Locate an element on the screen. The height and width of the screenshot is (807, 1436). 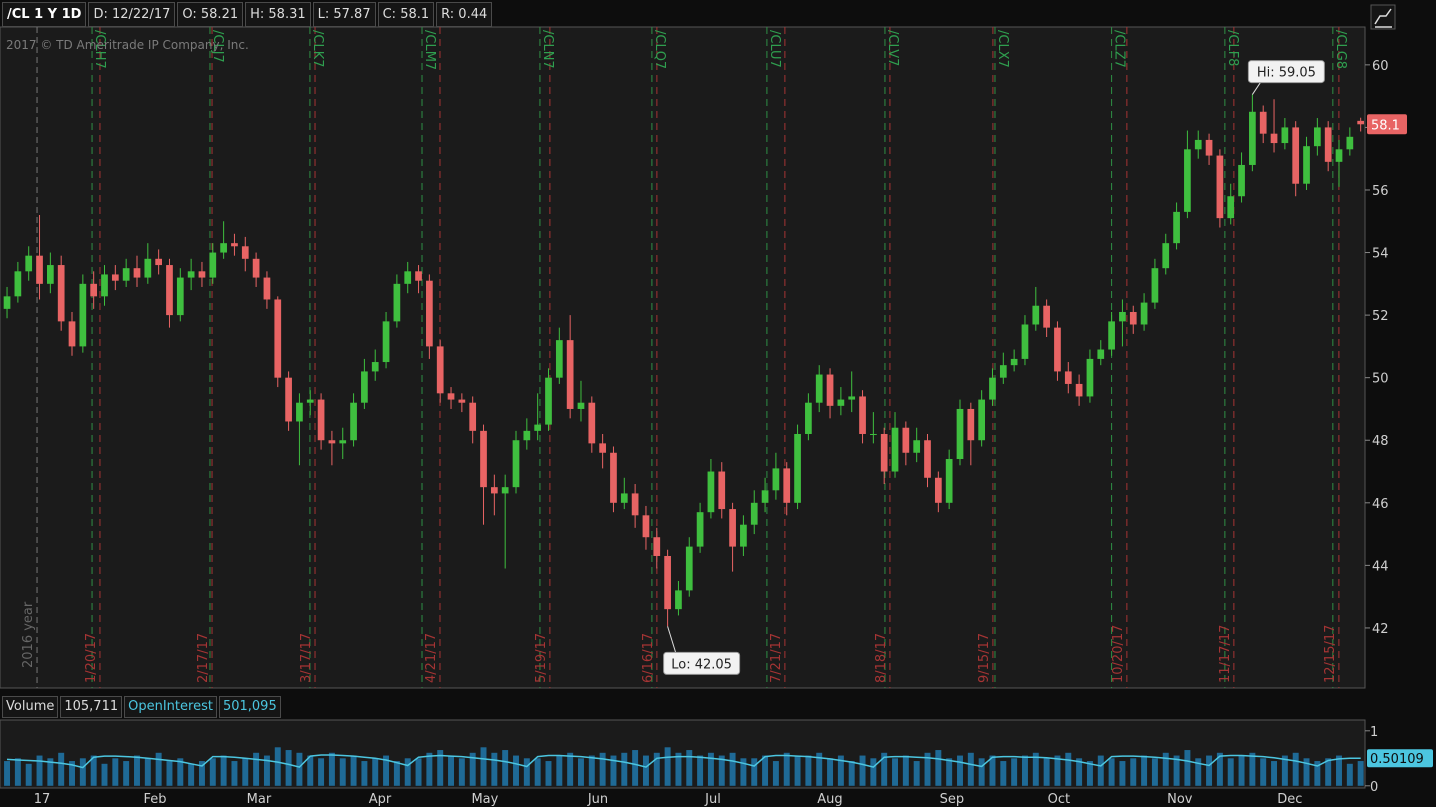
contract-label: /CLH7 is located at coordinates (99, 49).